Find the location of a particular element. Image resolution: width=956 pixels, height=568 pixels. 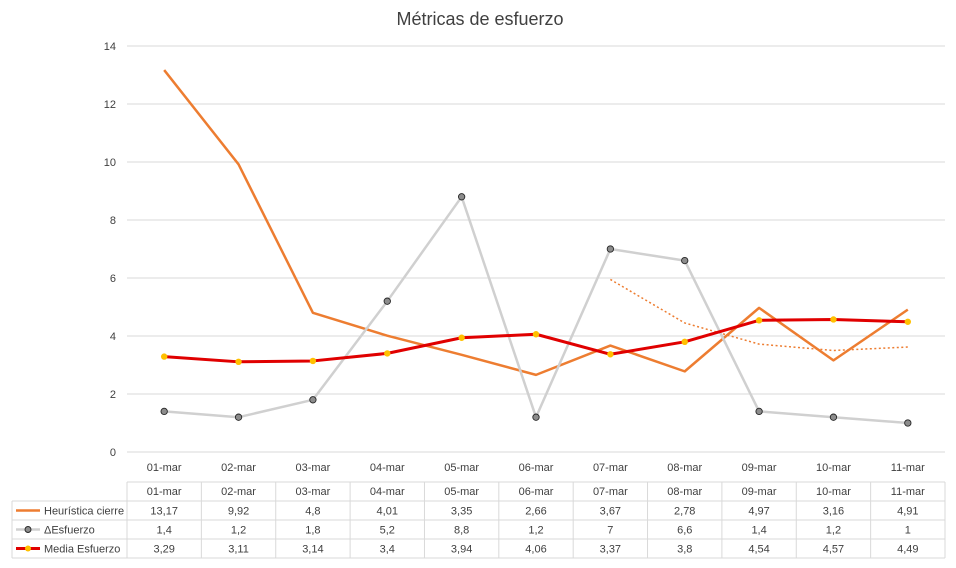

x-tick-label: 06-mar is located at coordinates (536, 468).